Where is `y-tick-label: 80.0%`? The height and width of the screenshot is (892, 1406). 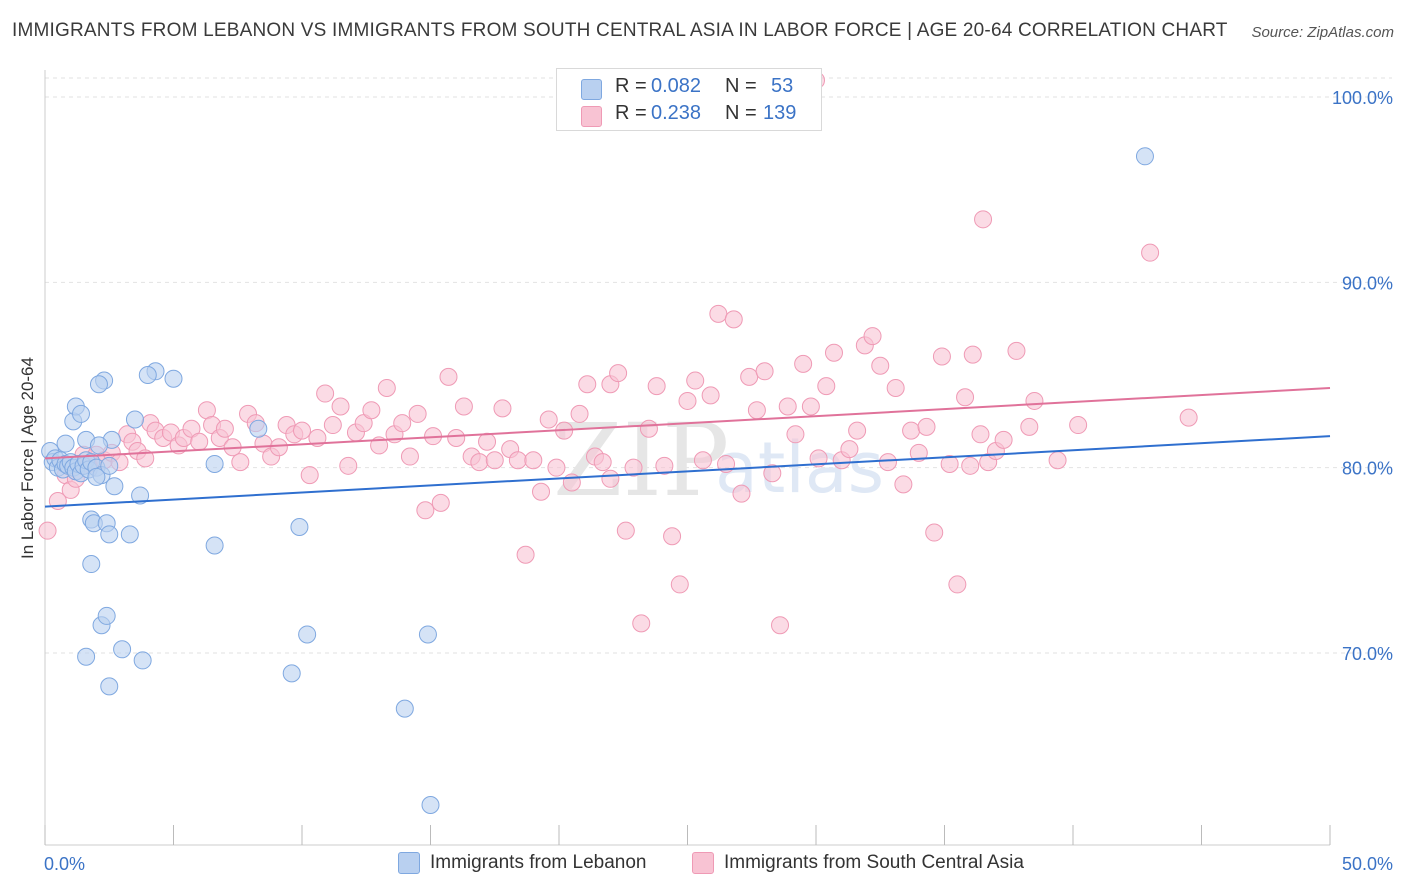 y-tick-label: 80.0% is located at coordinates (1367, 469).